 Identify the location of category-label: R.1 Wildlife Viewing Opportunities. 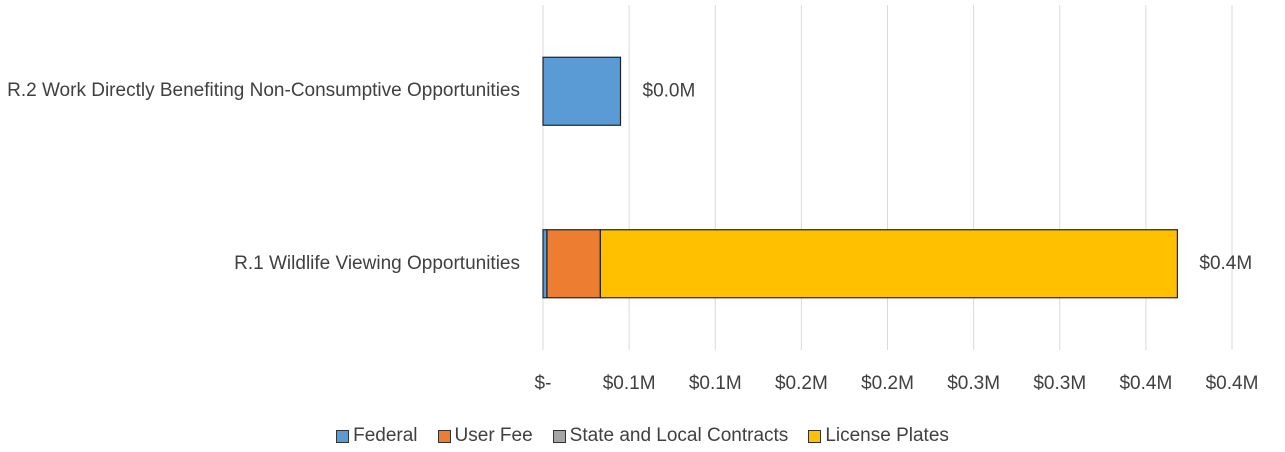
(377, 263).